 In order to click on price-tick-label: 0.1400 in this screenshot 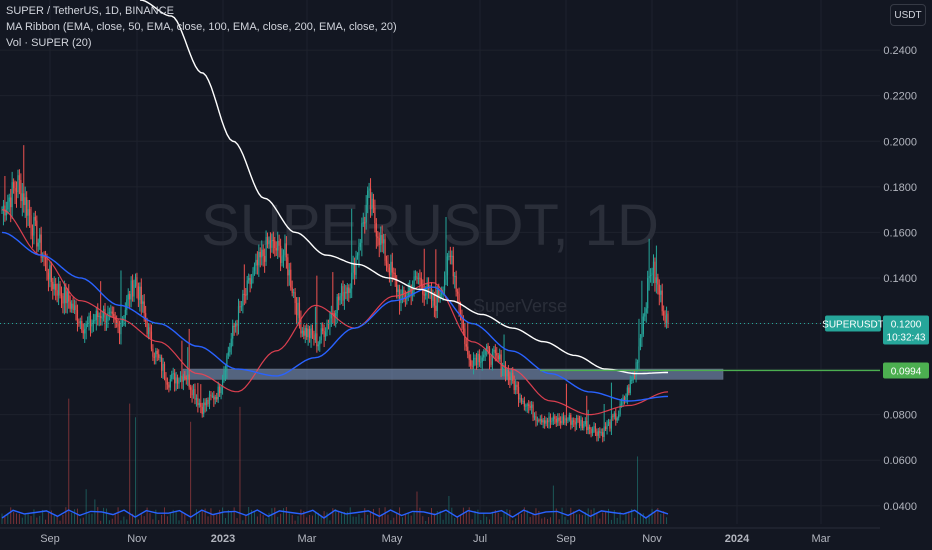, I will do `click(900, 279)`.